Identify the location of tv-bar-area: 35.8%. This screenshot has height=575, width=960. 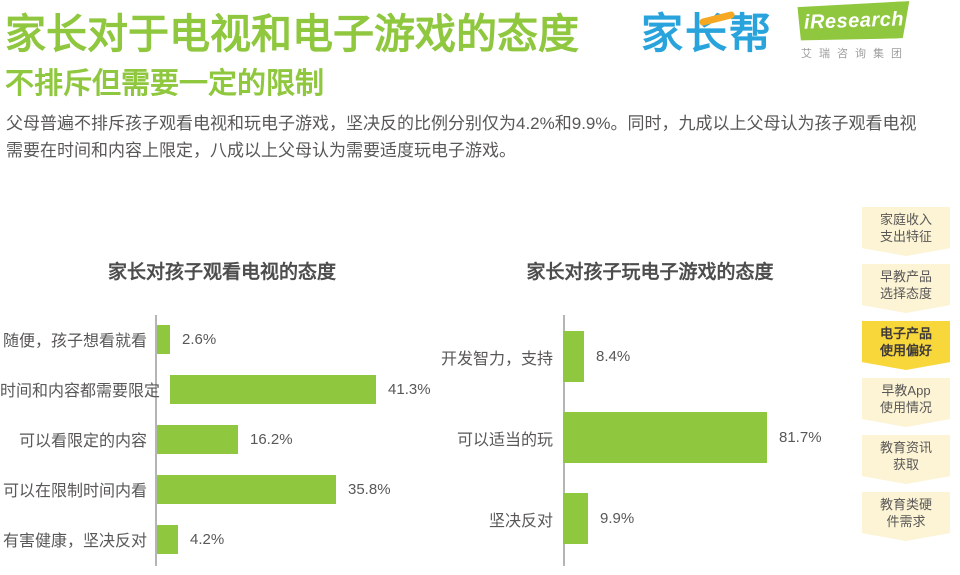
(301, 489).